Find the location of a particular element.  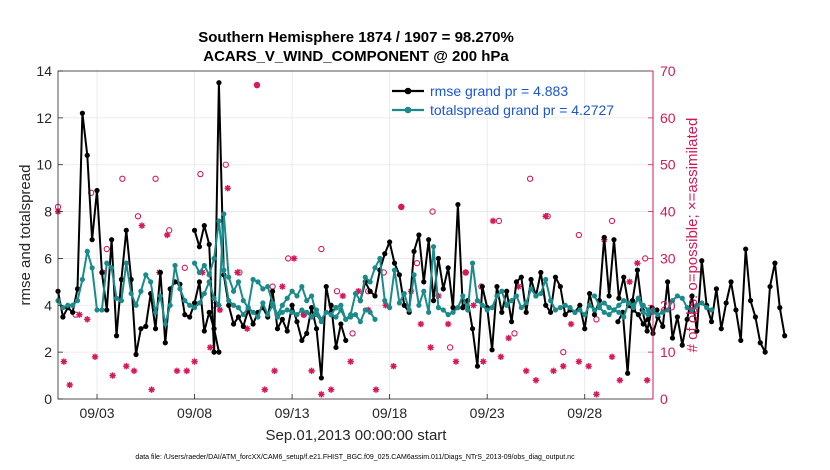

left-tick-label-1: 2 is located at coordinates (48, 352).